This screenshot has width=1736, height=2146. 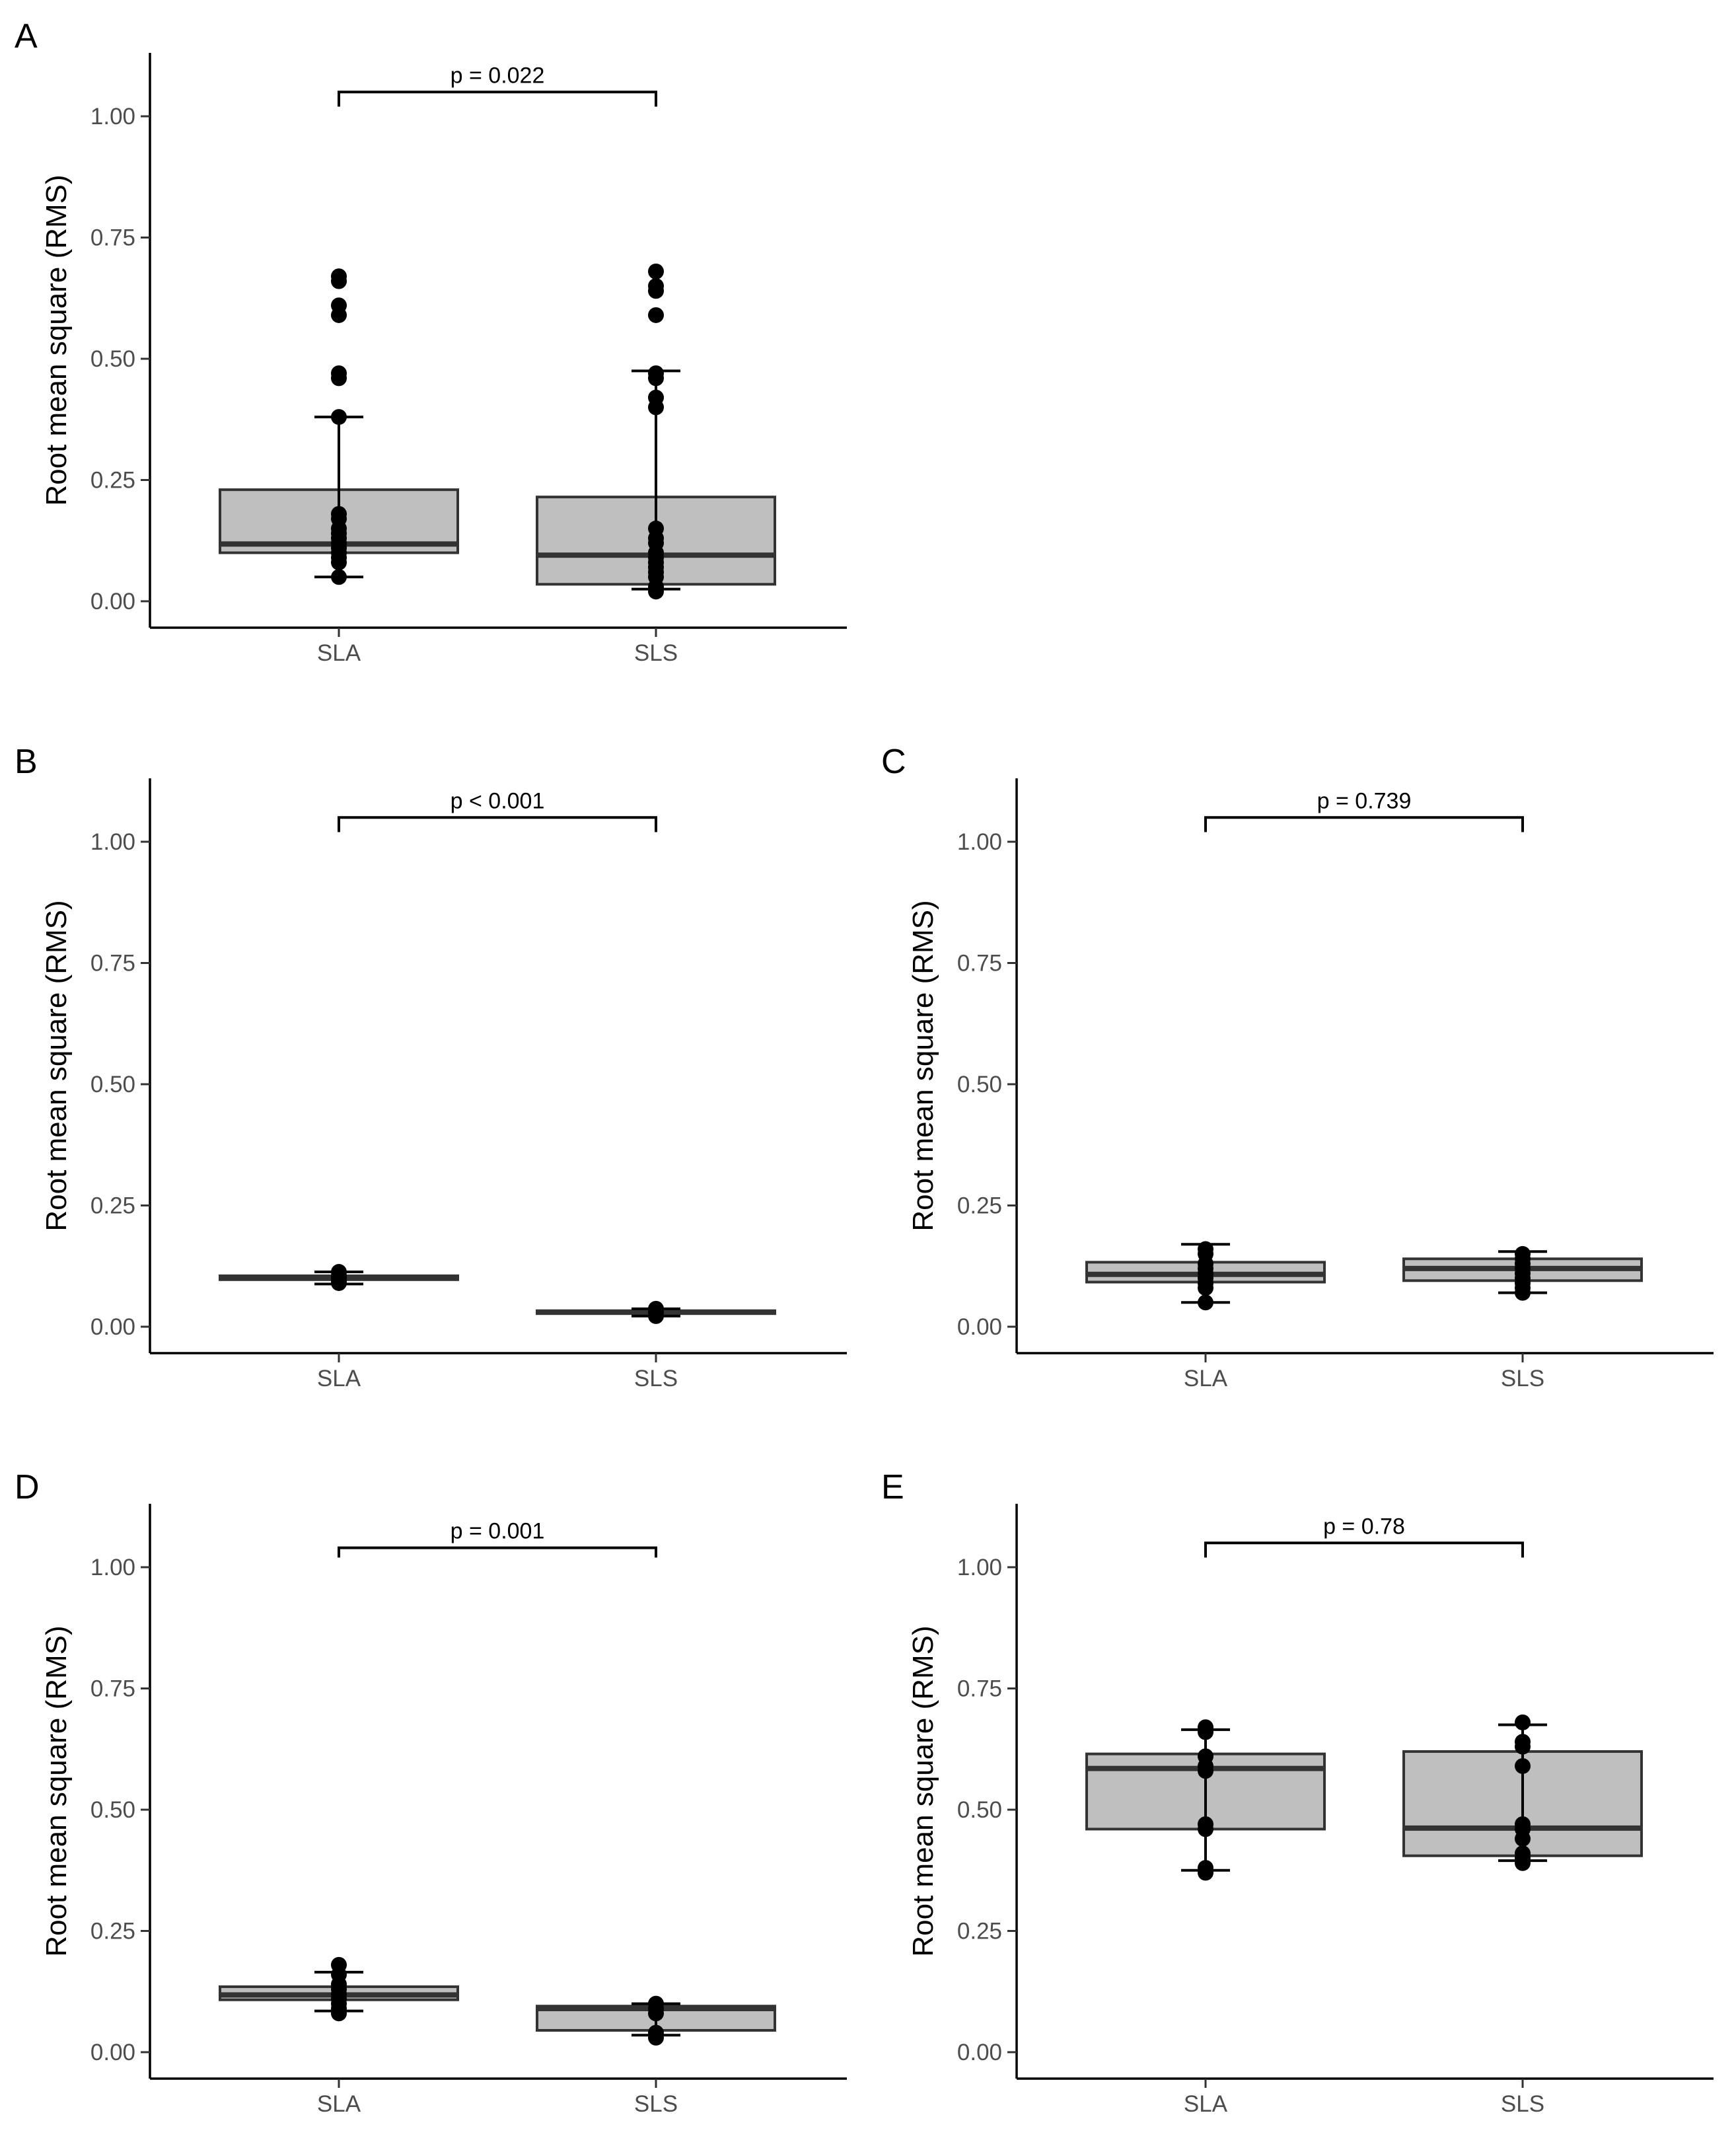 I want to click on significance-label: p = 0.739, so click(x=1364, y=801).